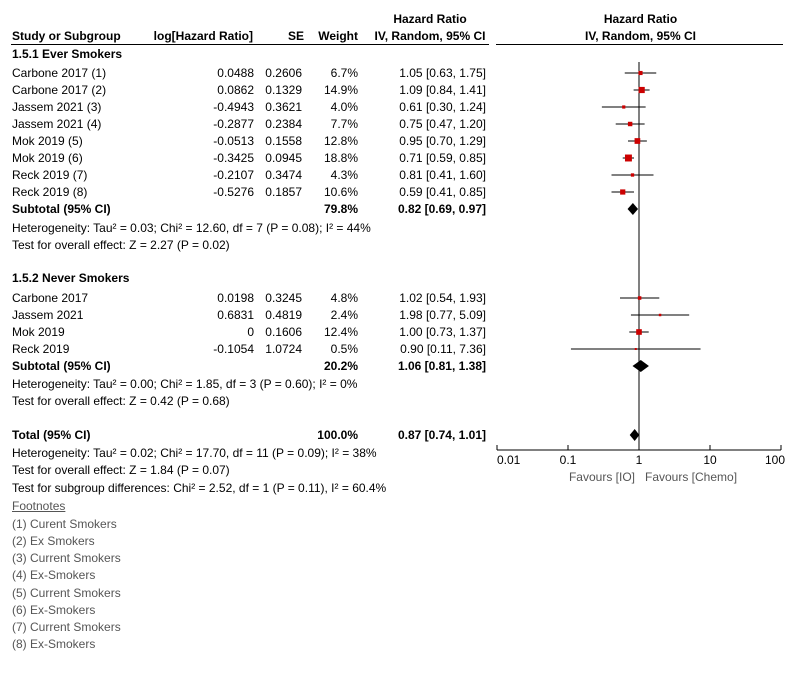 This screenshot has width=799, height=674. Describe the element at coordinates (442, 90) in the screenshot. I see `ci-value: 1.09 [0.84, 1.41]` at that location.